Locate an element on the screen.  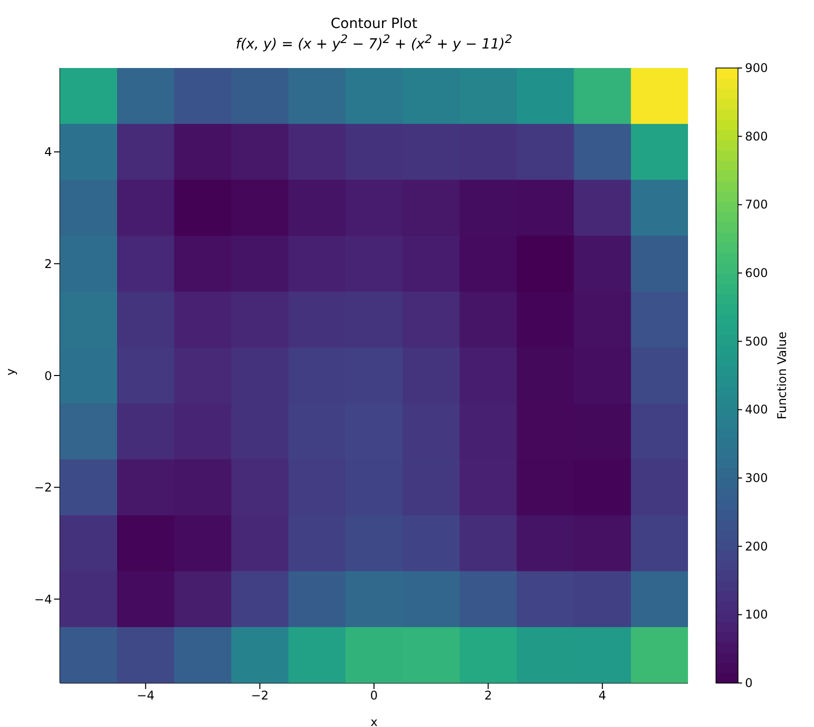
x-tick-label: 2 is located at coordinates (488, 695).